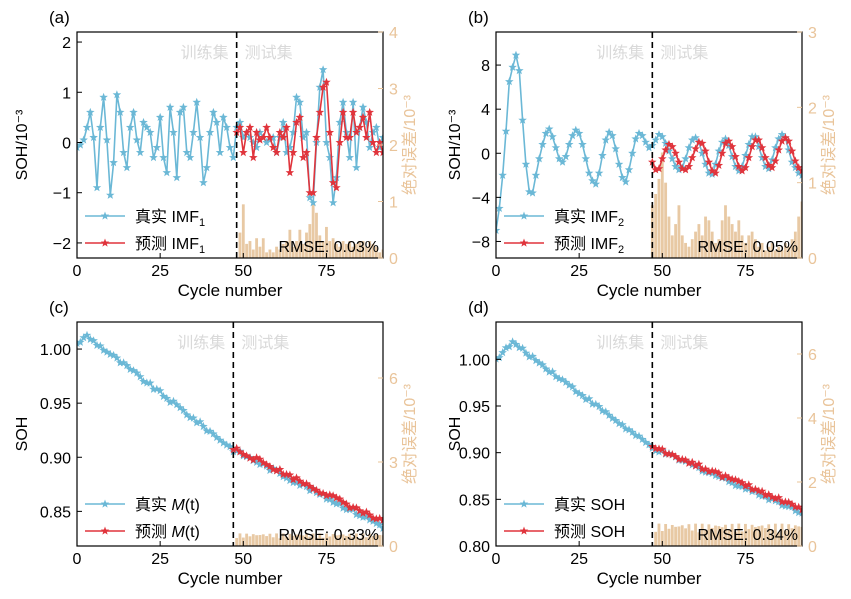  I want to click on y-tick-label: 0, so click(66, 143).